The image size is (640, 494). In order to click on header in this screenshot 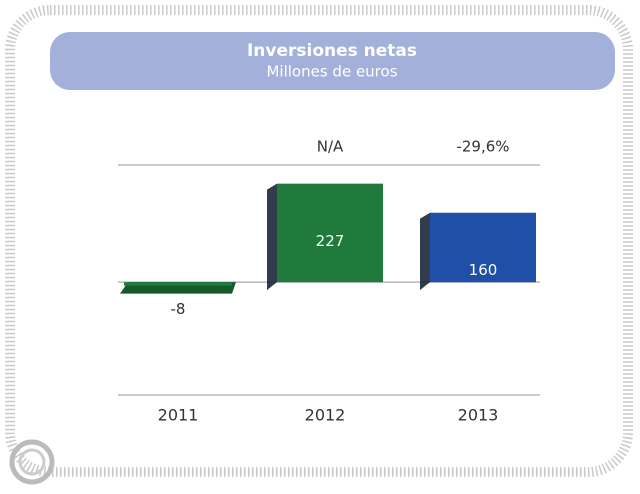, I will do `click(332, 61)`.